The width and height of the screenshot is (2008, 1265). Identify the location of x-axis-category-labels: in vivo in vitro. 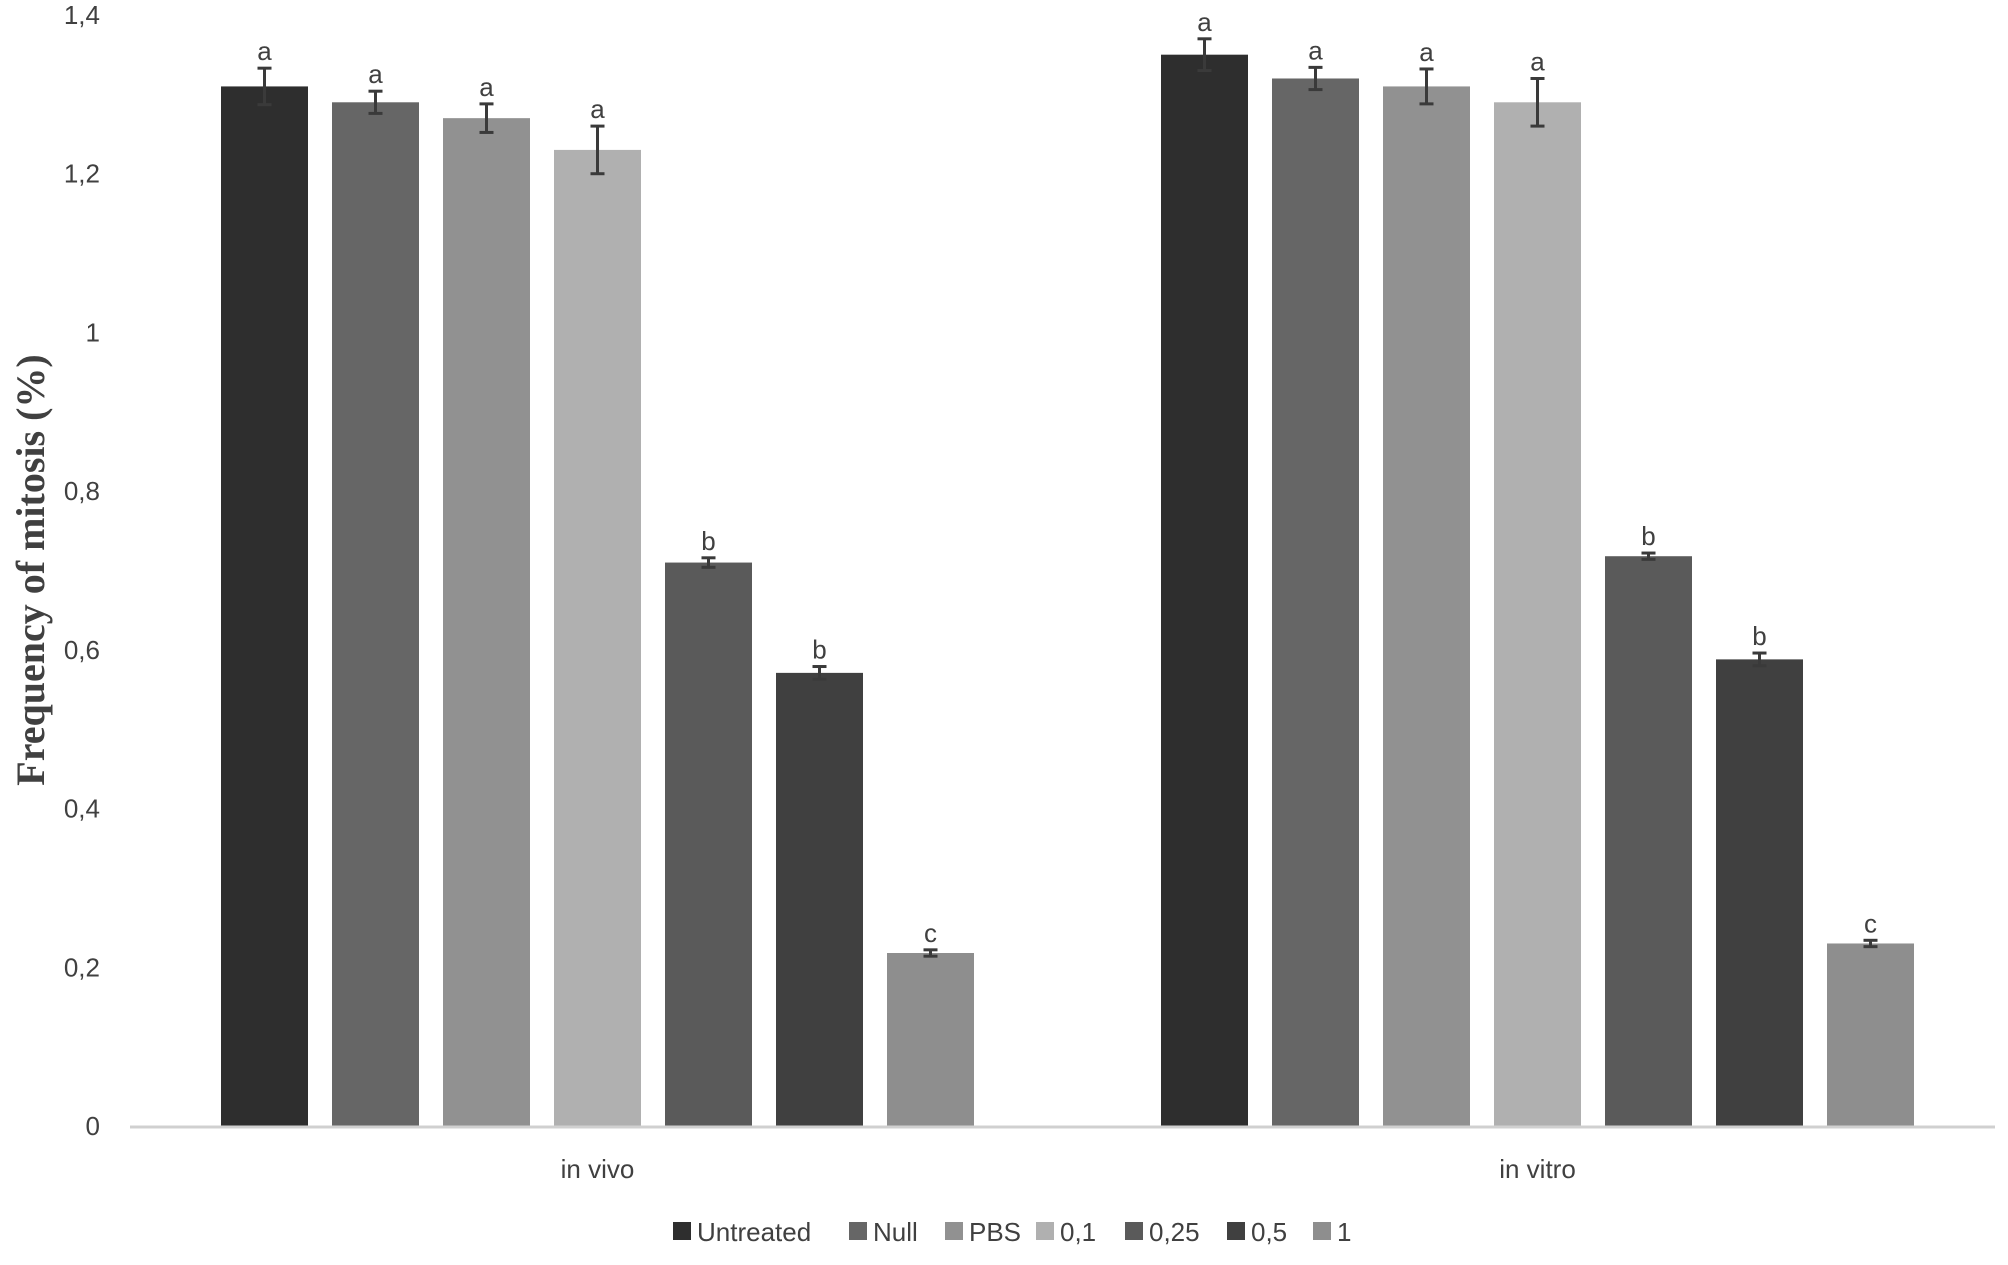
(1068, 1169).